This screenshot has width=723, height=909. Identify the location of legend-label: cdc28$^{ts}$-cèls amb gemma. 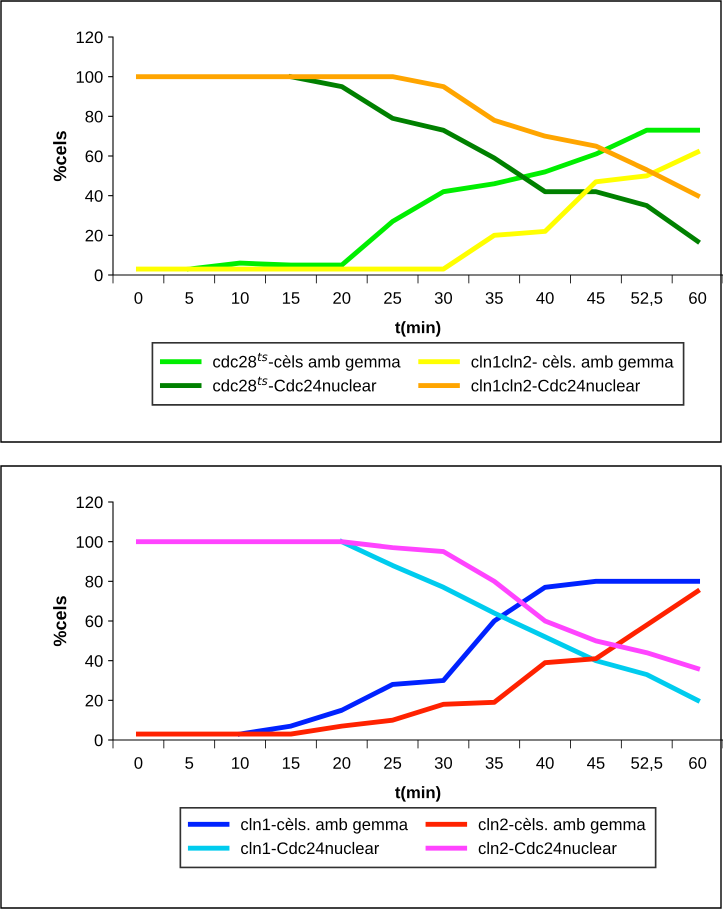
(307, 361).